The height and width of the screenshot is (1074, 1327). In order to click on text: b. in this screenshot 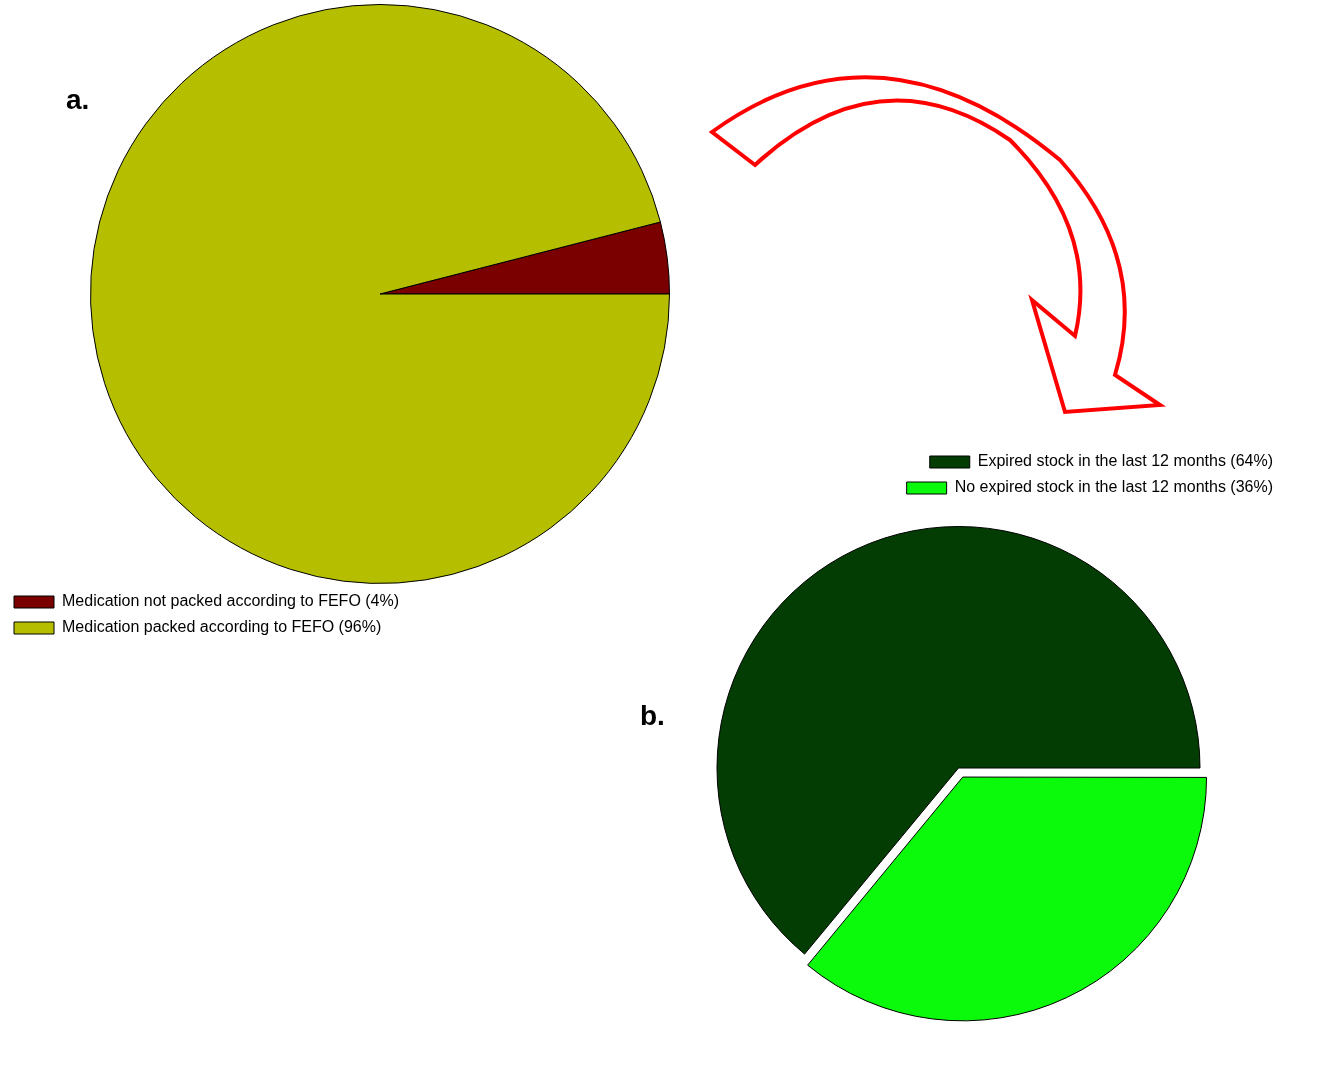, I will do `click(652, 716)`.